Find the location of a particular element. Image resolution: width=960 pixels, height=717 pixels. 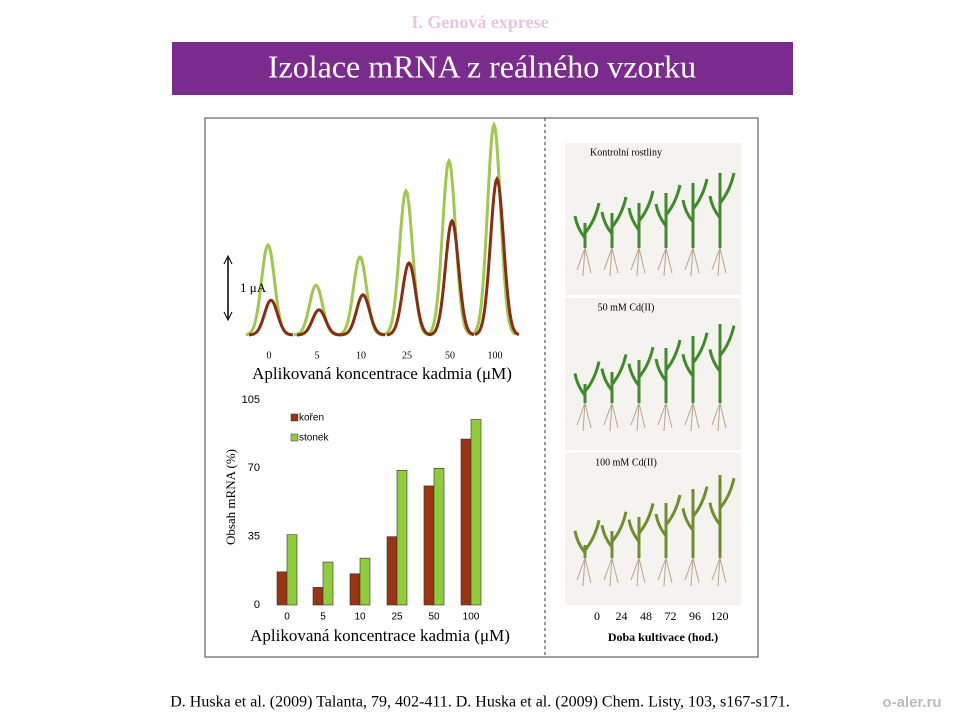

section-header: I. Genová exprese is located at coordinates (479, 22).